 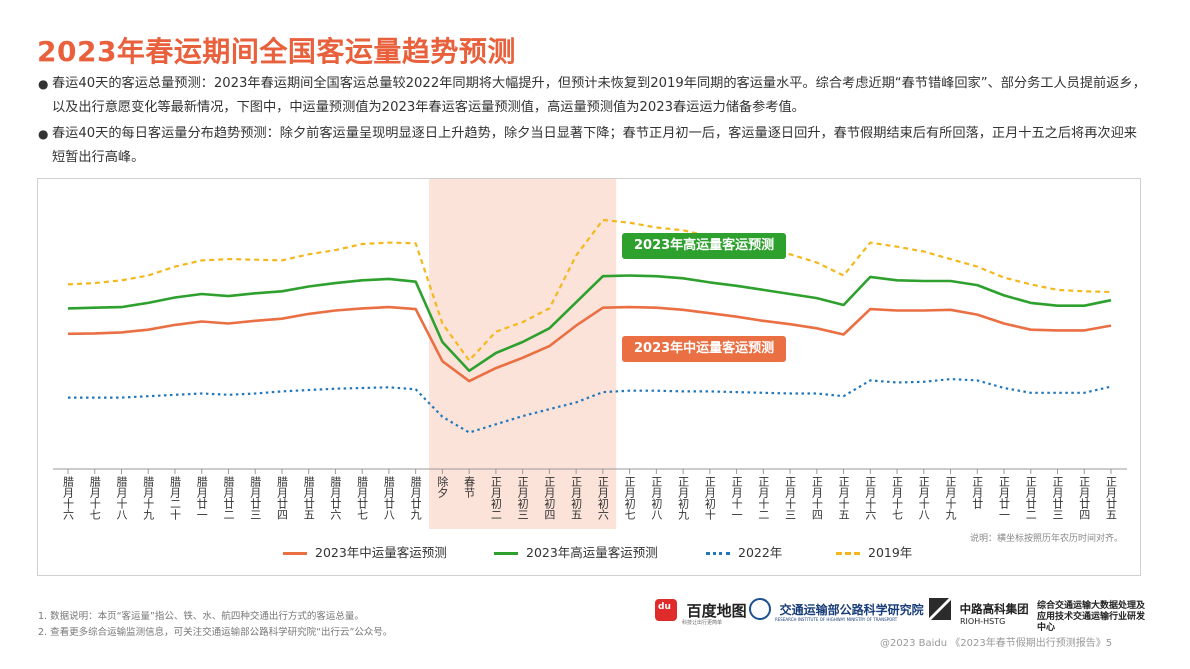 What do you see at coordinates (1091, 617) in the screenshot?
I see `research-center-label: 综合交通运输大数据处理及应用技术交通运输行业研发中心` at bounding box center [1091, 617].